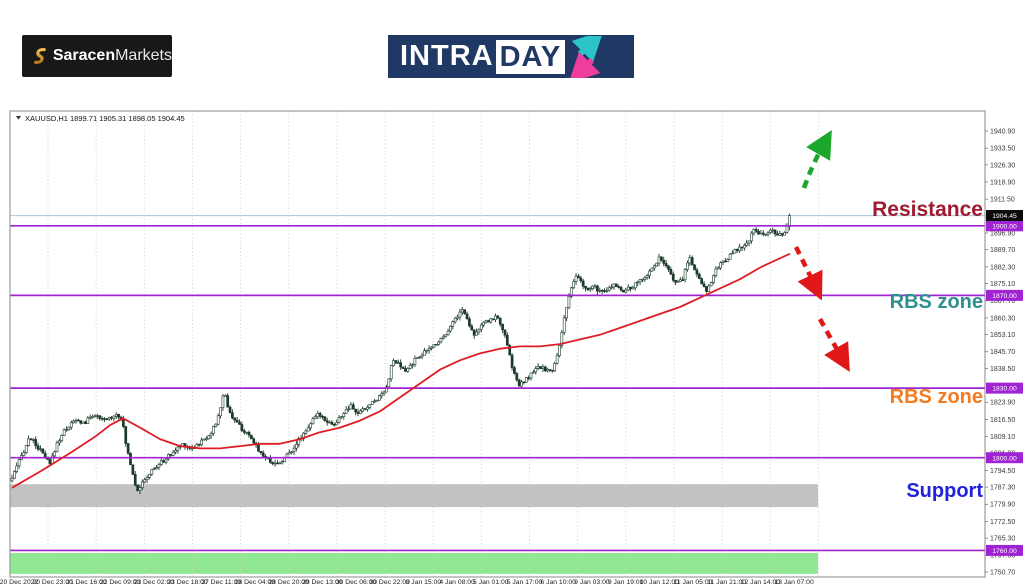  I want to click on current-price-badge, so click(1004, 216).